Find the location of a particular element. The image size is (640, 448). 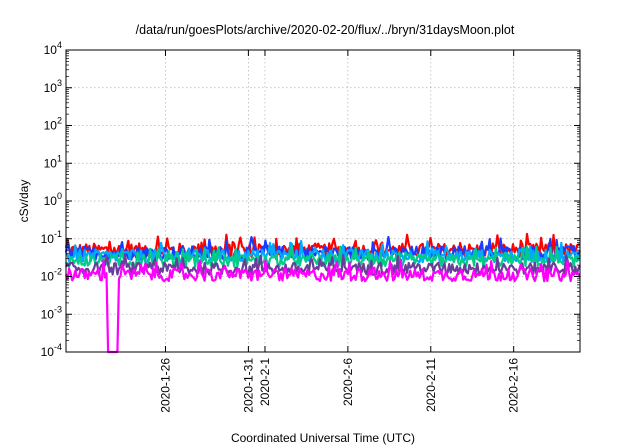

x-tick-label: 2020-2-11 is located at coordinates (431, 385).